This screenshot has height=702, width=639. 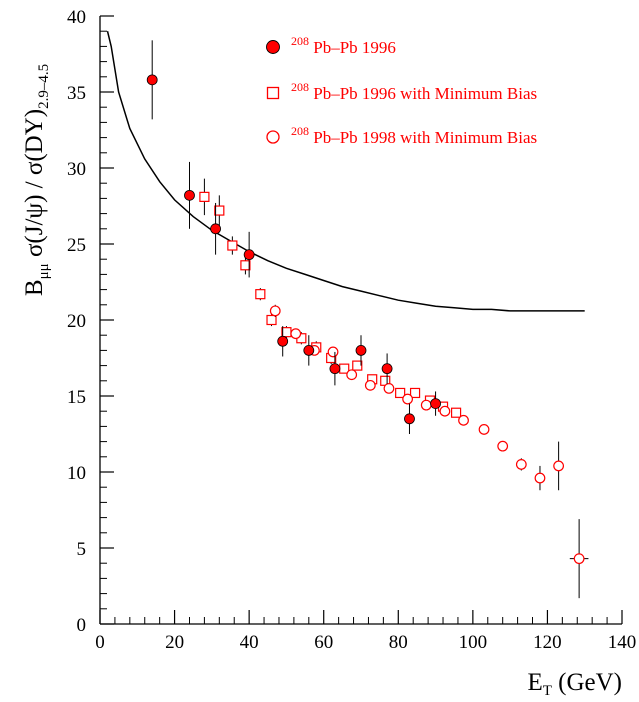 I want to click on y-tick-label: 20, so click(x=76, y=321).